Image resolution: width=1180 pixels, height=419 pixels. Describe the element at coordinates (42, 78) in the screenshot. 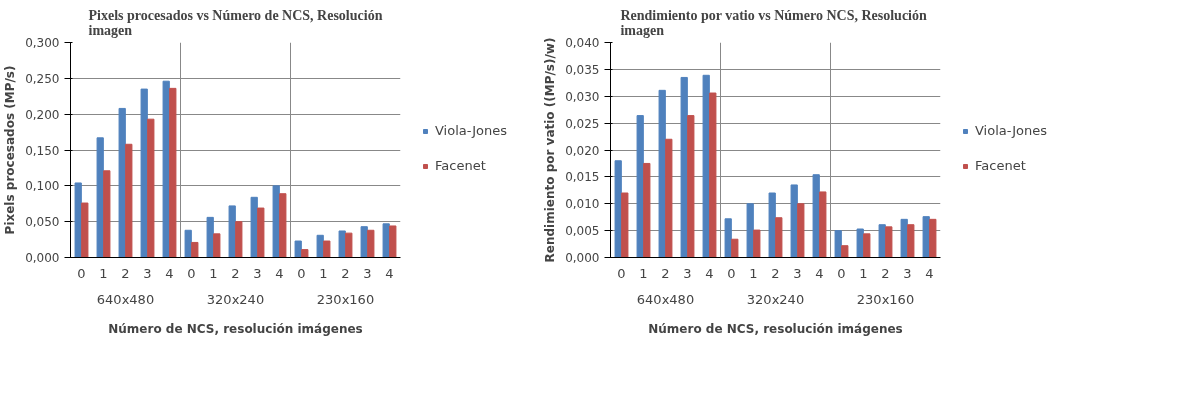

I see `y-tick-label: 0,250` at that location.